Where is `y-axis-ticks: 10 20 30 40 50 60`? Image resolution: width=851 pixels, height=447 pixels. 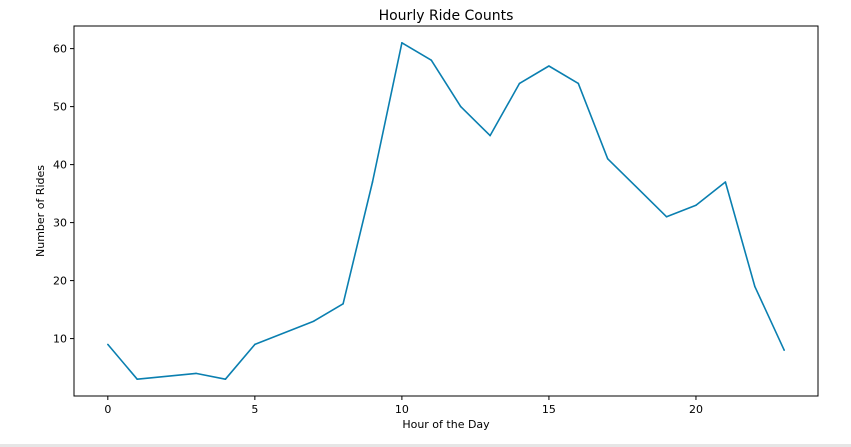 y-axis-ticks: 10 20 30 40 50 60 is located at coordinates (63, 194).